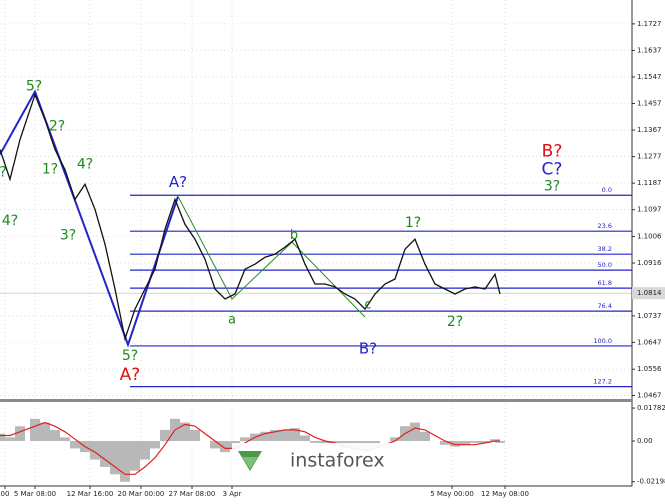 The height and width of the screenshot is (504, 665). What do you see at coordinates (452, 494) in the screenshot?
I see `x-tick-label: 5 May 00:00` at bounding box center [452, 494].